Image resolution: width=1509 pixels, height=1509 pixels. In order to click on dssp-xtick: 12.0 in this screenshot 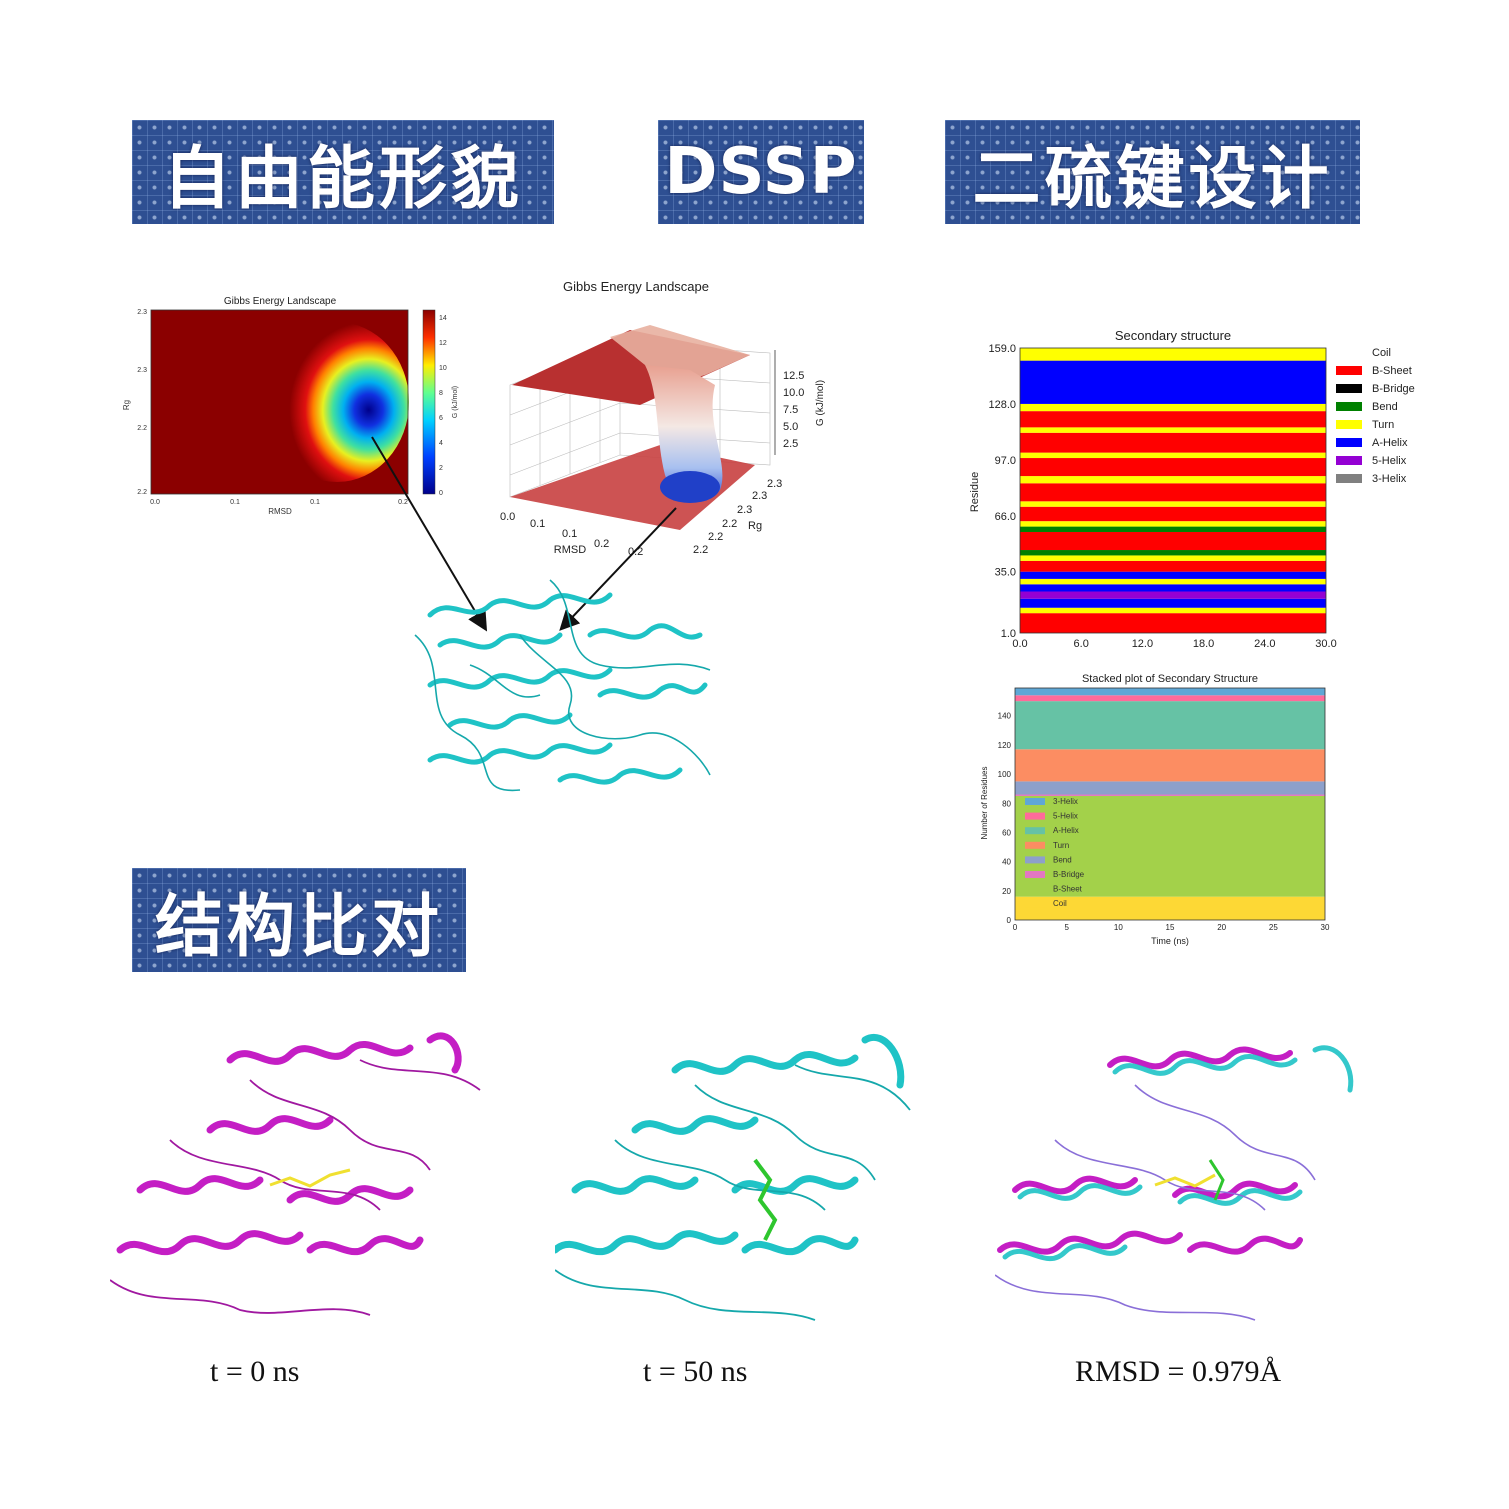, I will do `click(1142, 644)`.